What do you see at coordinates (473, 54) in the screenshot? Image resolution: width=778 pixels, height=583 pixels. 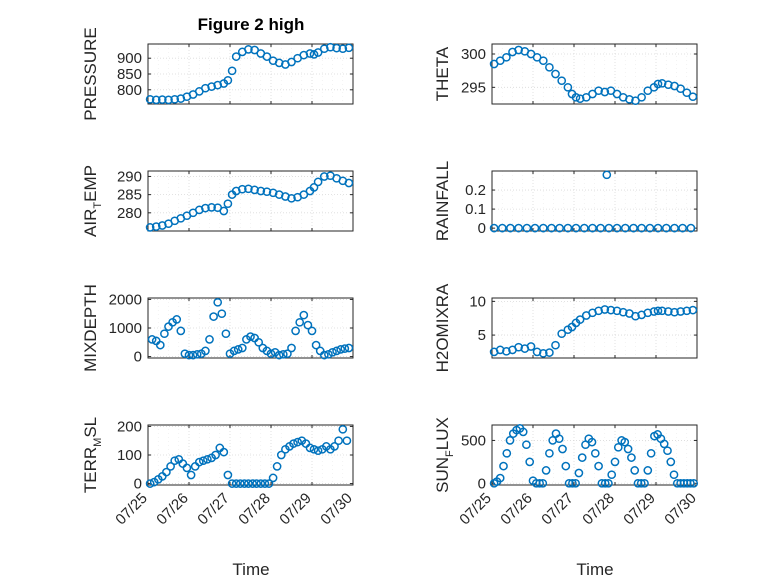 I see `y-tick-label: 300` at bounding box center [473, 54].